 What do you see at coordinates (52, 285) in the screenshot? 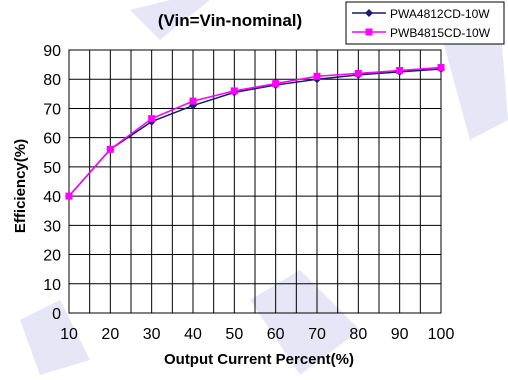
I see `y-tick-label: 10` at bounding box center [52, 285].